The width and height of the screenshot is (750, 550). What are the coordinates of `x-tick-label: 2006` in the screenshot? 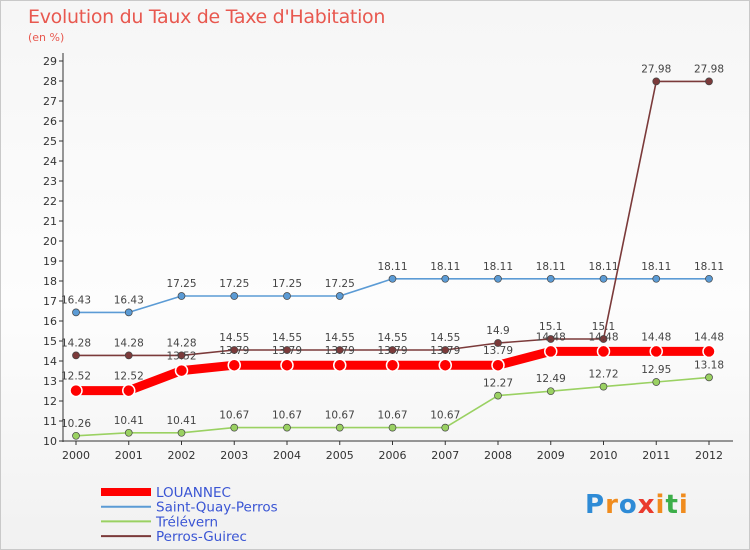 It's located at (393, 455).